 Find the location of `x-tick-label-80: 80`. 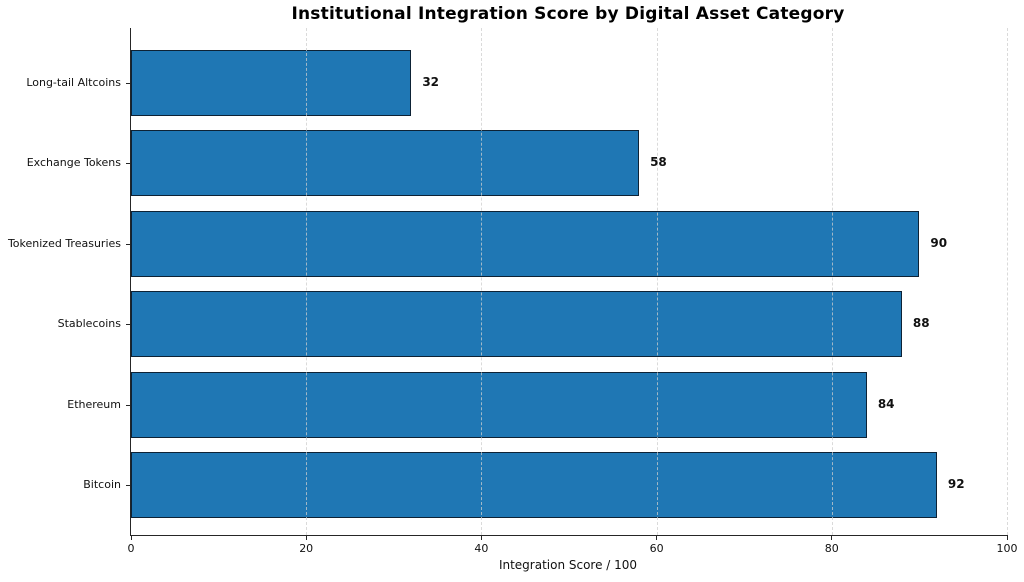

x-tick-label-80: 80 is located at coordinates (831, 548).